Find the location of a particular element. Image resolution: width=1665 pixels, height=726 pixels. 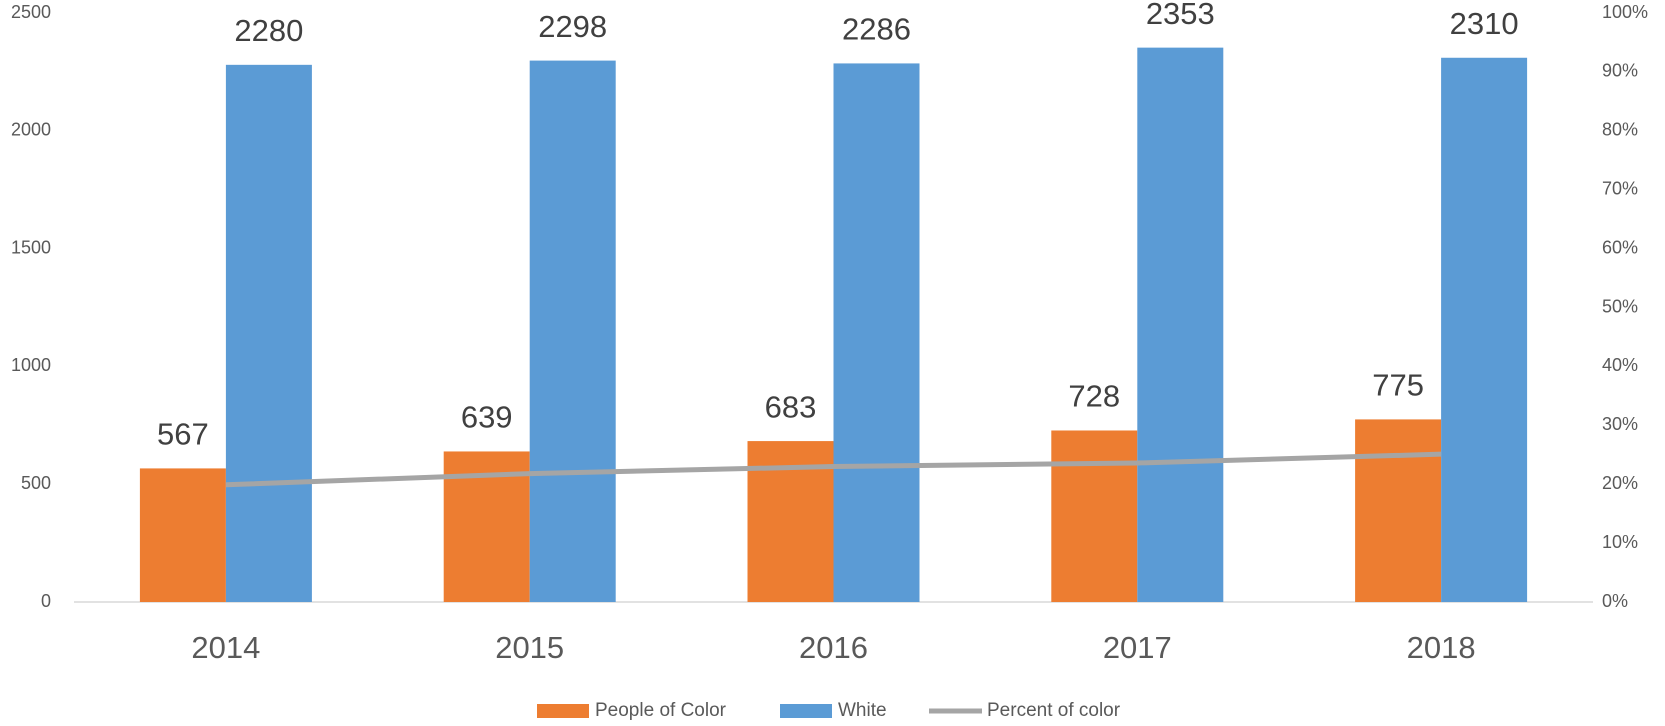

y2-tick-label: 30% is located at coordinates (1620, 424).